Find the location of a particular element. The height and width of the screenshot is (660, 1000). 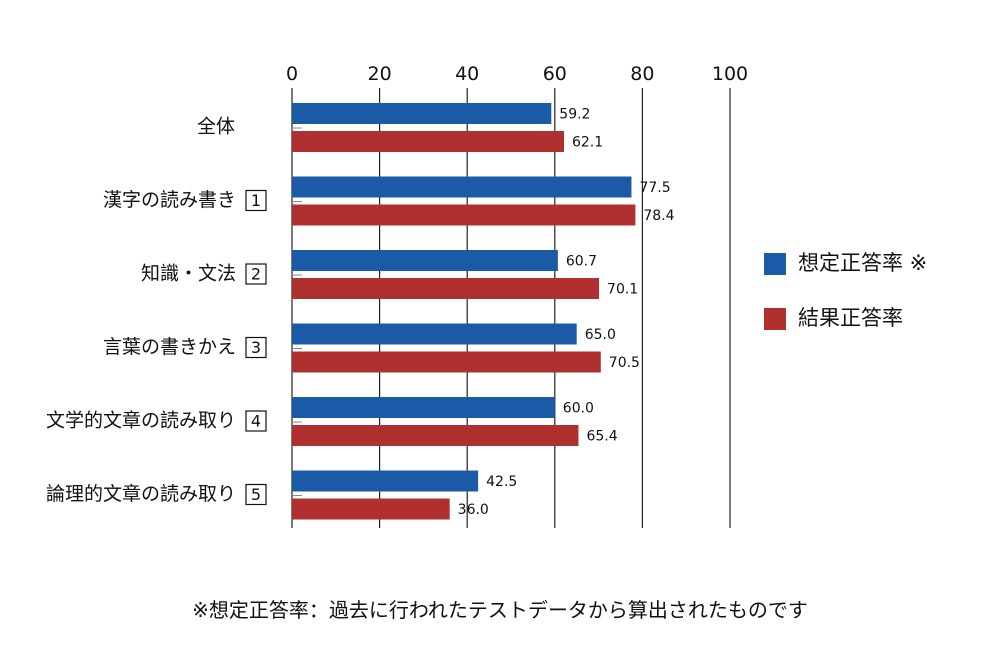

data-label-s1-5: 60.0 is located at coordinates (578, 409).